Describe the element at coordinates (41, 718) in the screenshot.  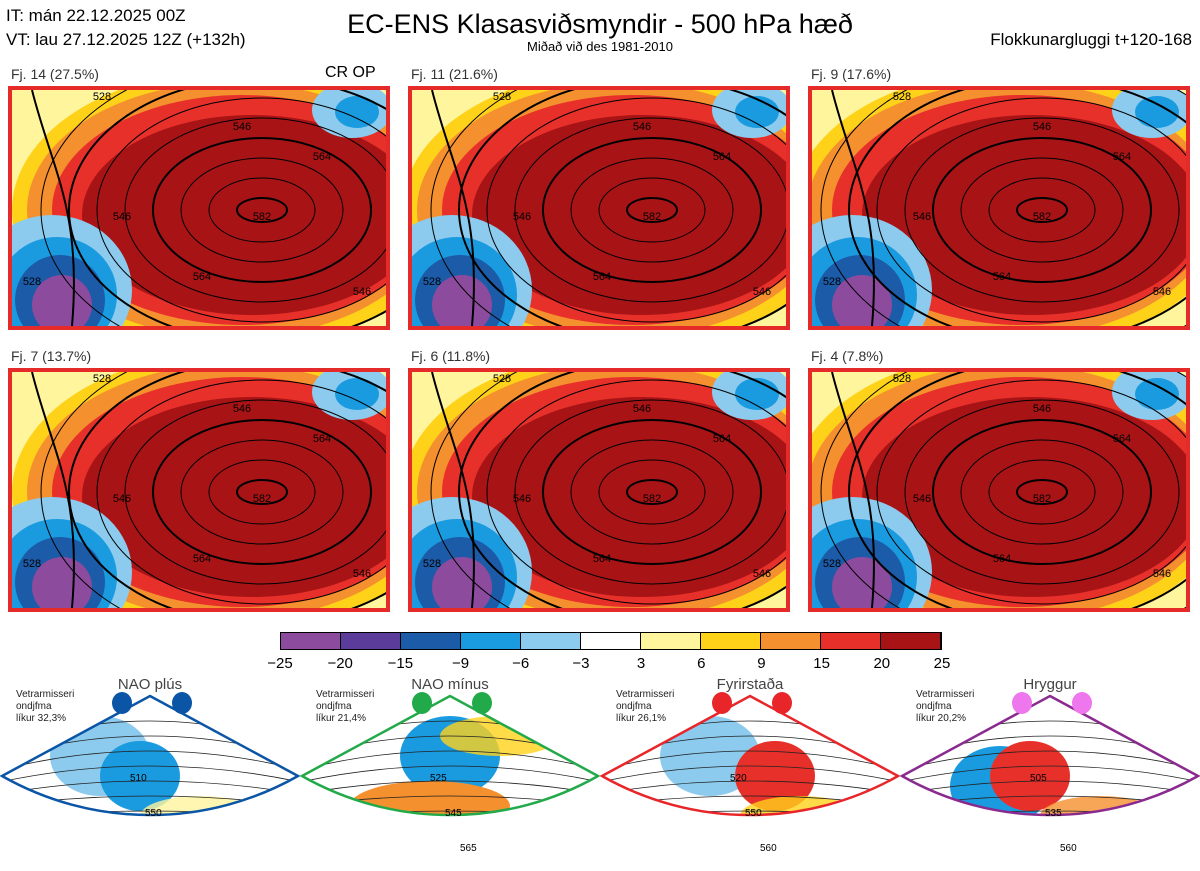
I see `regime-info-line: líkur 32,3%` at that location.